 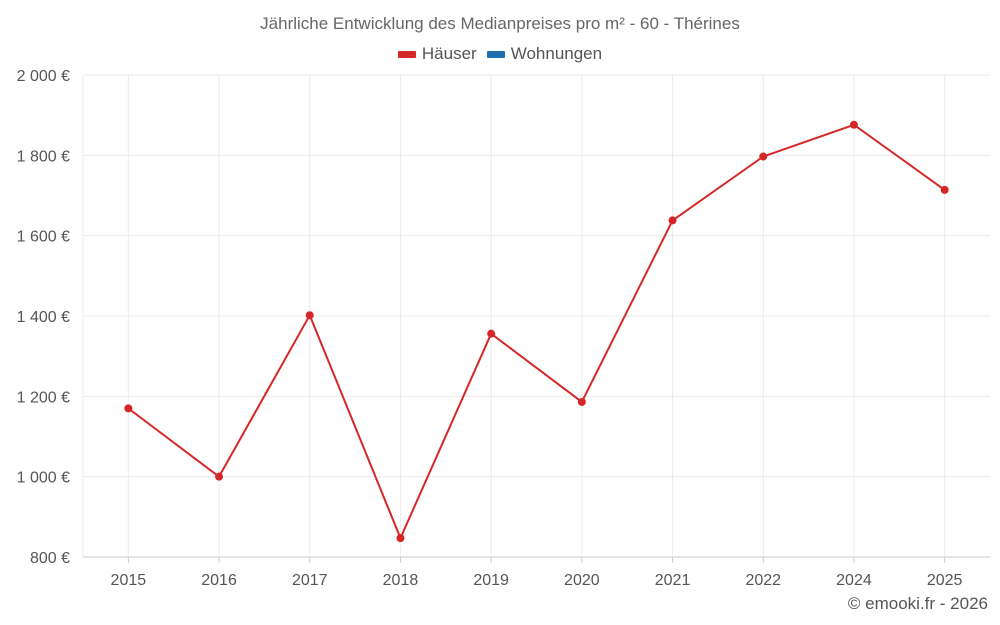 What do you see at coordinates (854, 580) in the screenshot?
I see `x-tick-label: 2024` at bounding box center [854, 580].